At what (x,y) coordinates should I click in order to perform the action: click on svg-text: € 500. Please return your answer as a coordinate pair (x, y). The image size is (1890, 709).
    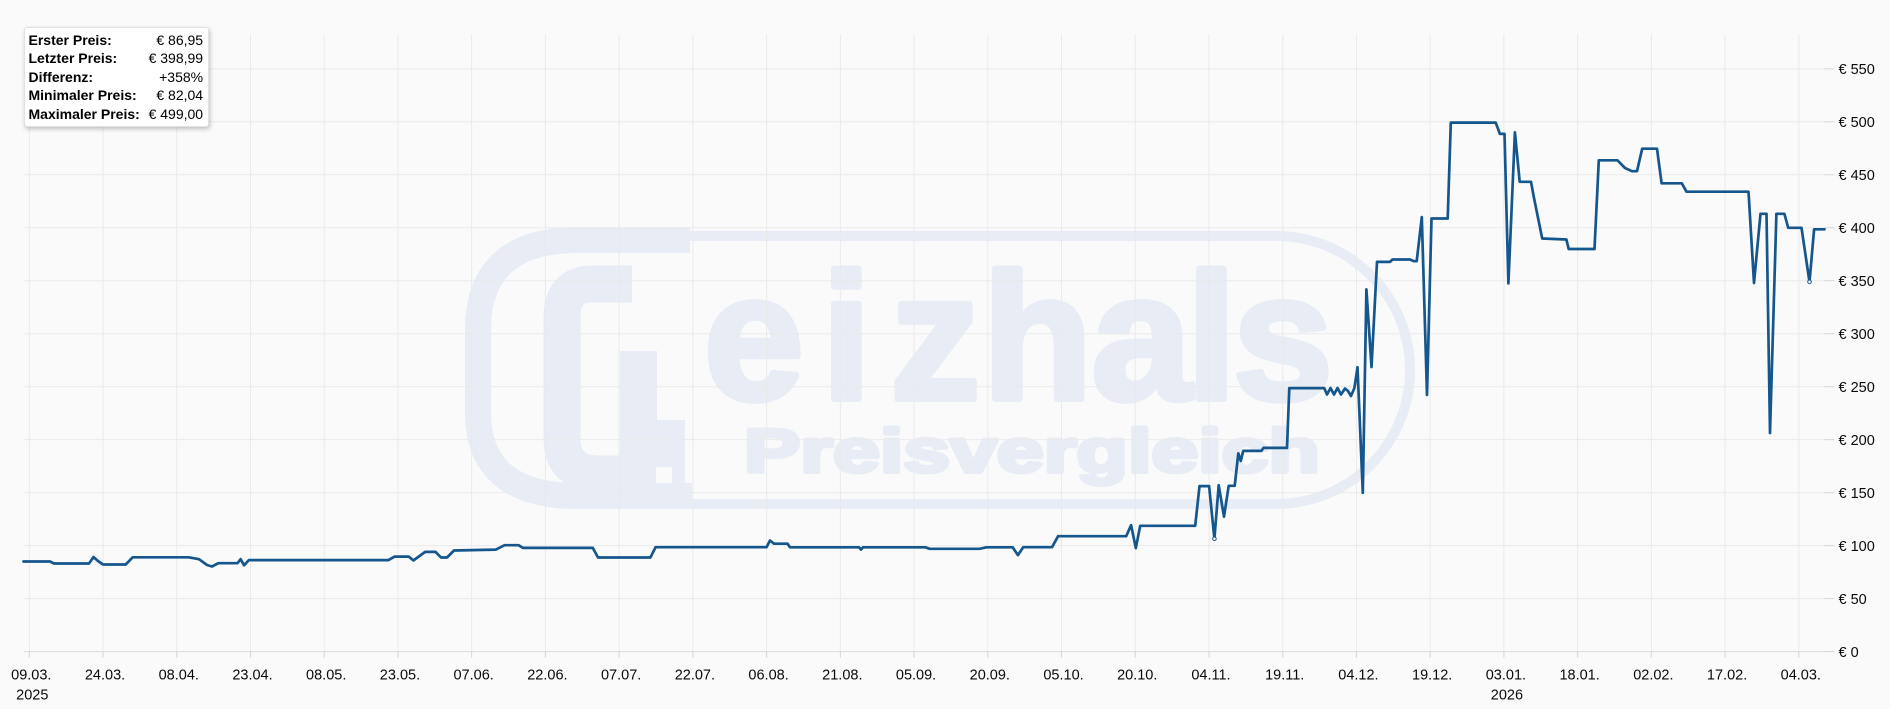
    Looking at the image, I should click on (1857, 123).